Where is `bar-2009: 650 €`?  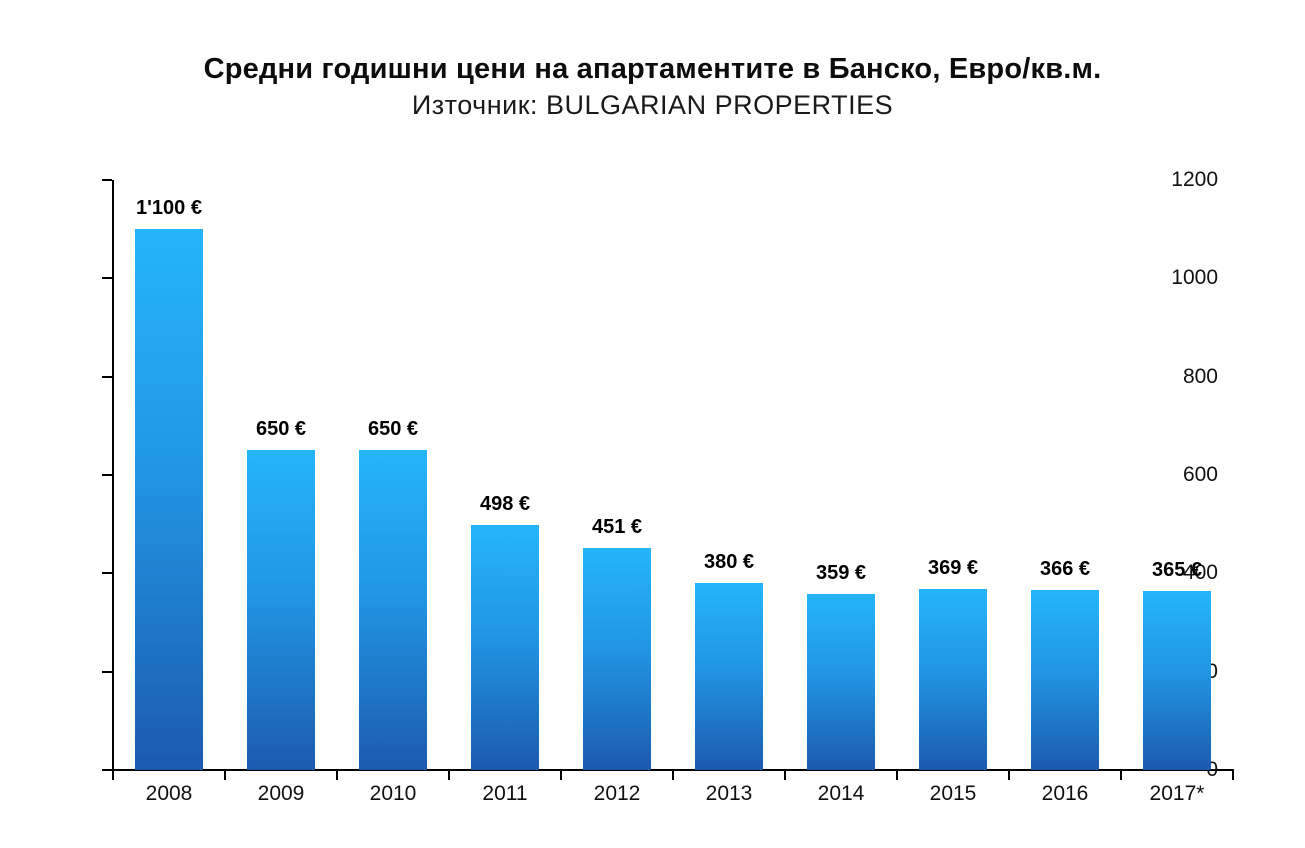 bar-2009: 650 € is located at coordinates (281, 594).